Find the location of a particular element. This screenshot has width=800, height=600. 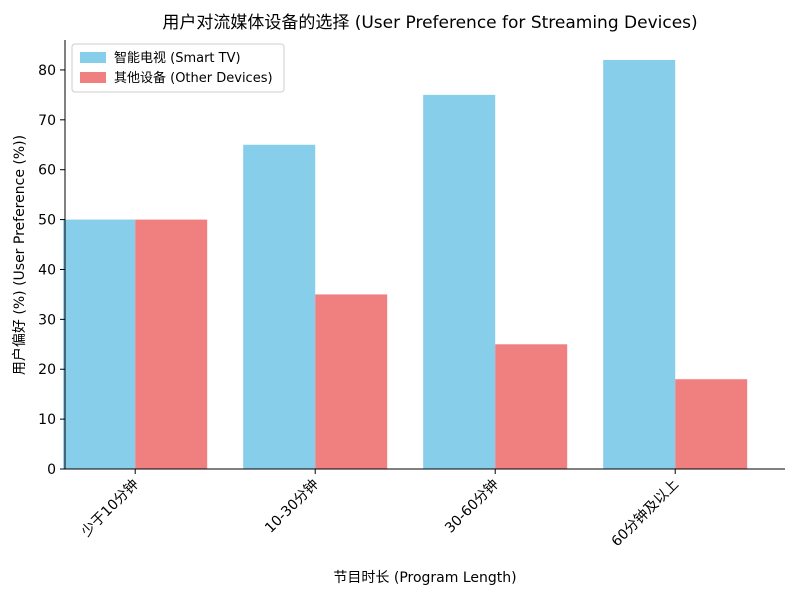

y-tick-label-80: 80 is located at coordinates (47, 71).